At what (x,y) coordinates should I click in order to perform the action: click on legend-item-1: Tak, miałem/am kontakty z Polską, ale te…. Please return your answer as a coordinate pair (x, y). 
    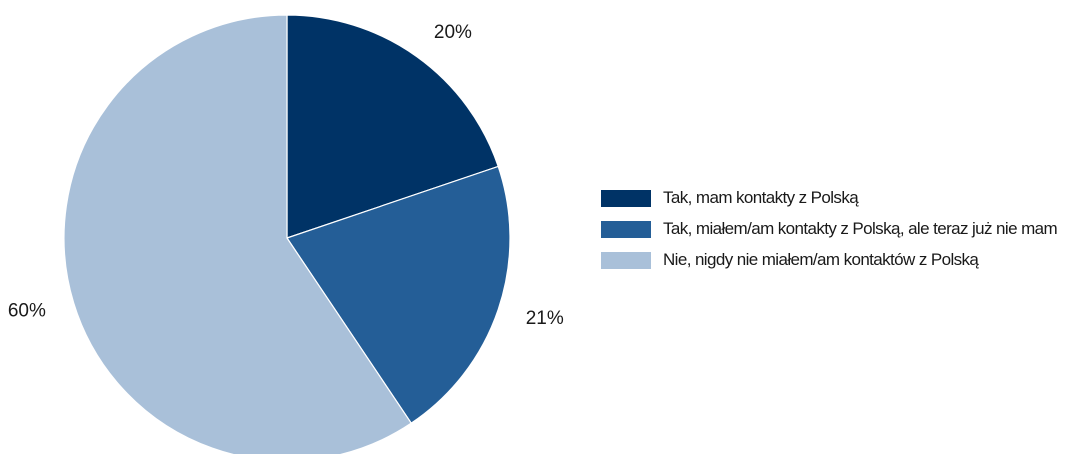
    Looking at the image, I should click on (829, 229).